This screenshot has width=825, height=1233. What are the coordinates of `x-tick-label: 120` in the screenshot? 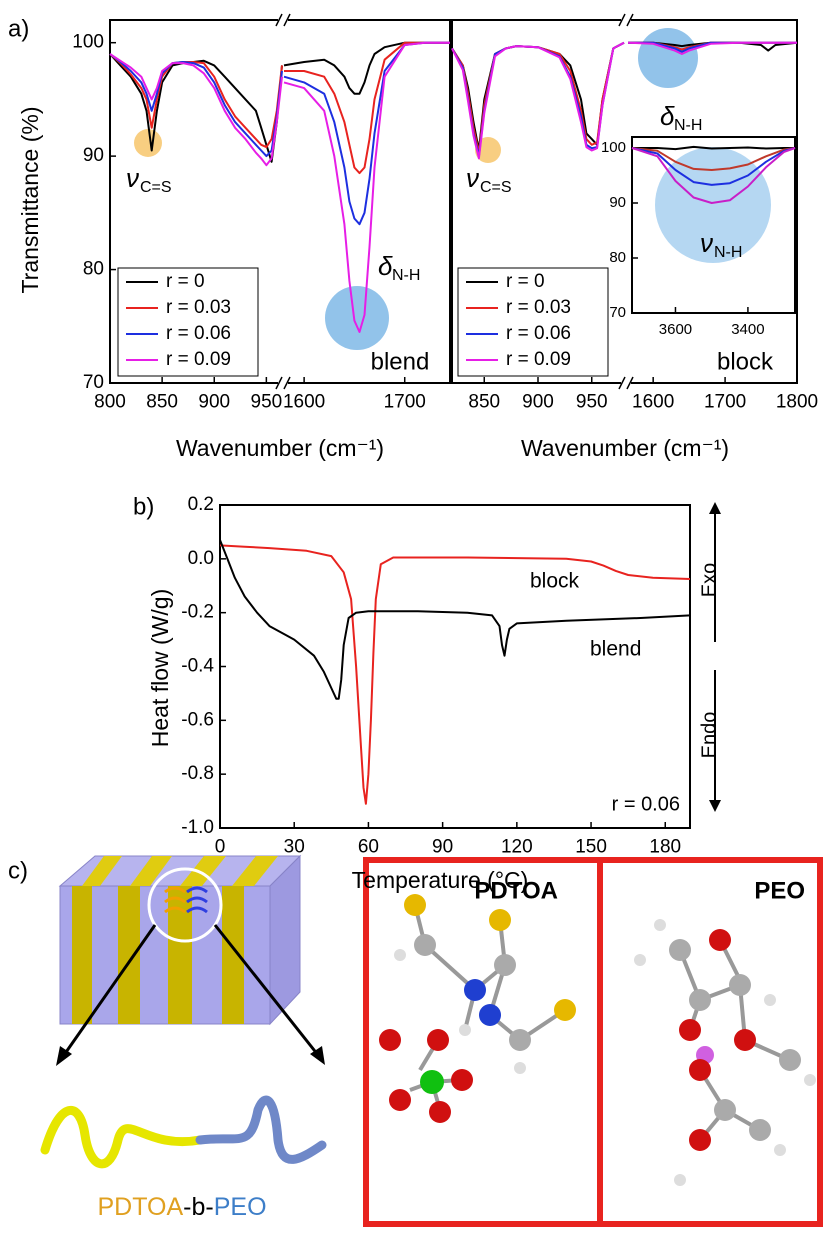 It's located at (517, 847).